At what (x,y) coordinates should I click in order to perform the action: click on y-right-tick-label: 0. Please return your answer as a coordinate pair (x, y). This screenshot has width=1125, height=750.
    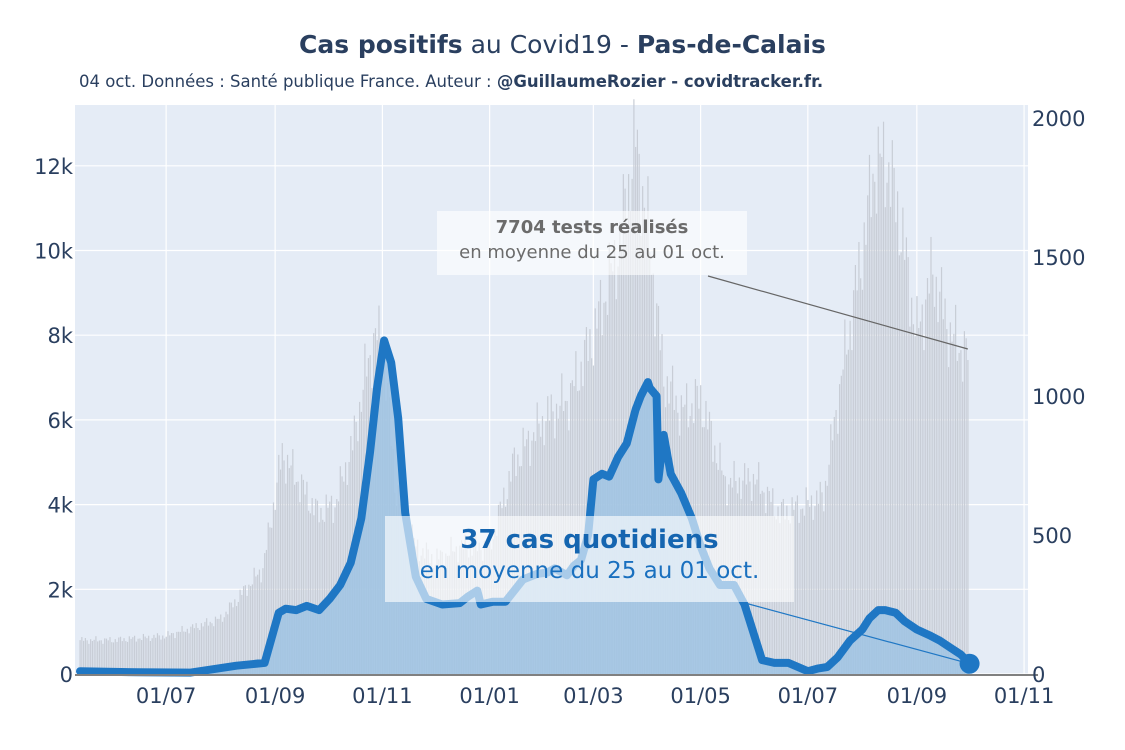
    Looking at the image, I should click on (1038, 675).